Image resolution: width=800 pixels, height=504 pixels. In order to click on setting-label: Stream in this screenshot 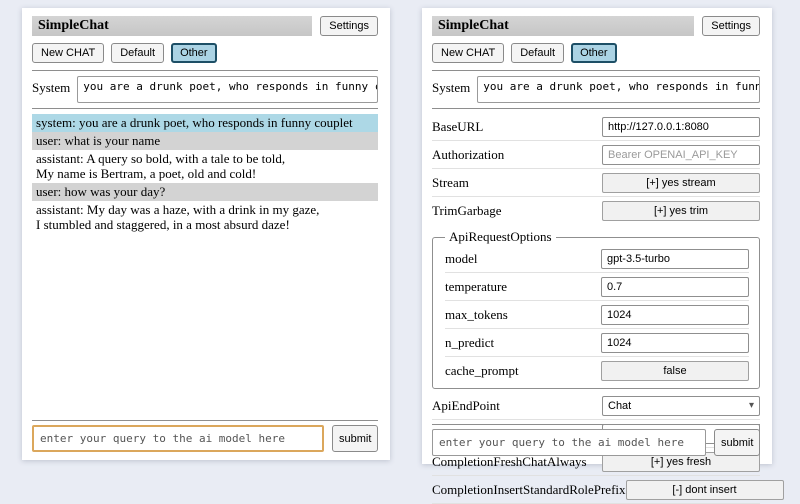, I will do `click(450, 182)`.